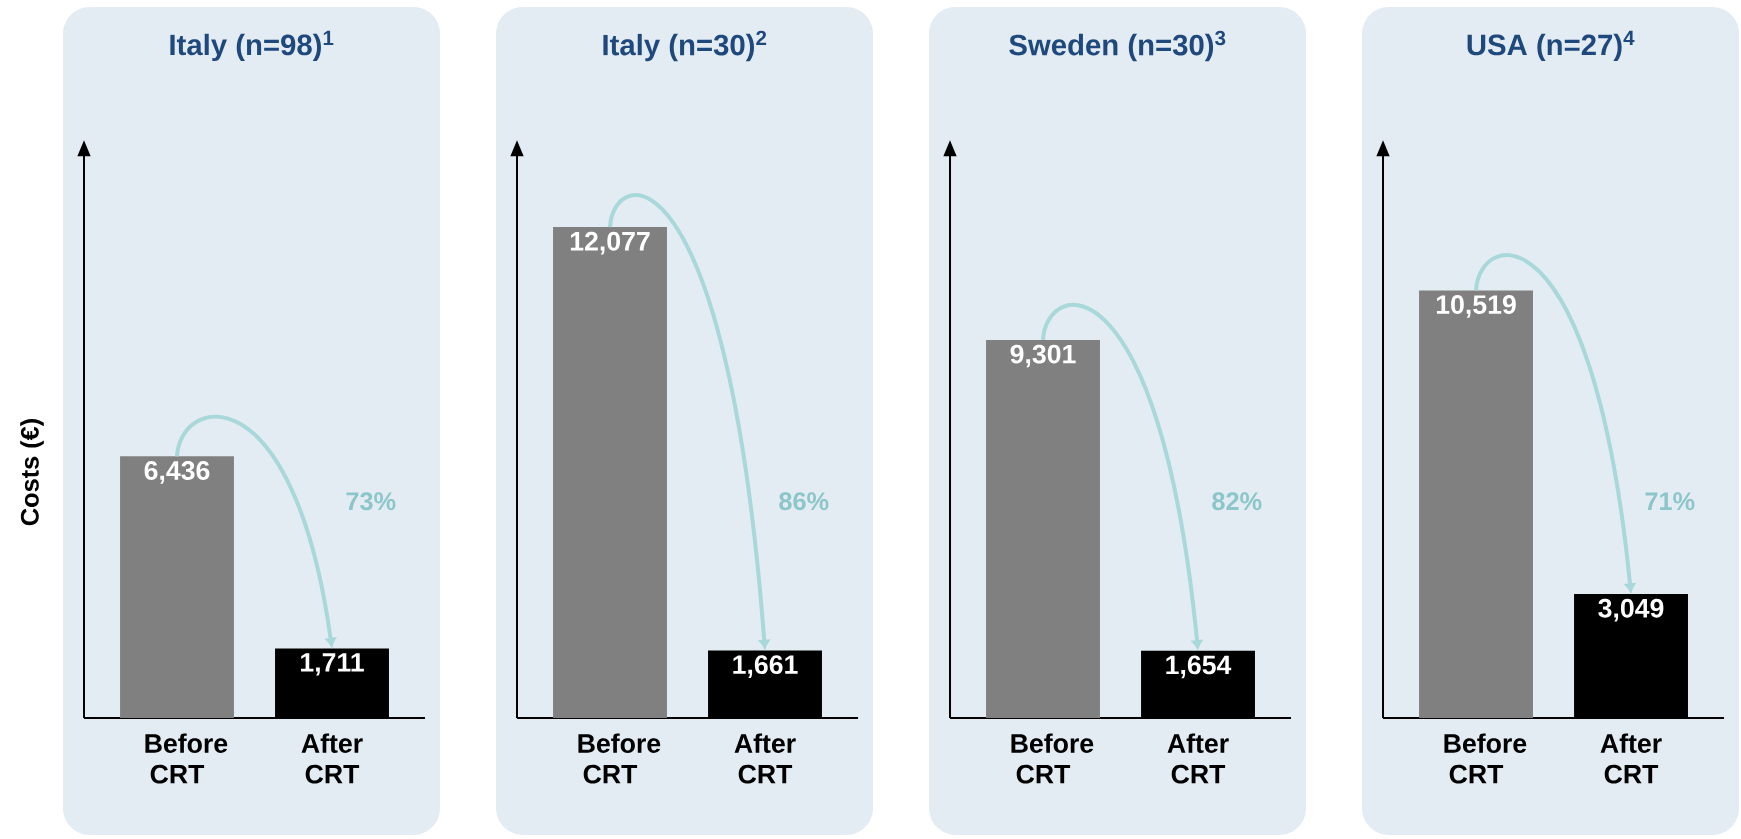 Image resolution: width=1741 pixels, height=839 pixels. What do you see at coordinates (332, 664) in the screenshot?
I see `data-label: 1,711` at bounding box center [332, 664].